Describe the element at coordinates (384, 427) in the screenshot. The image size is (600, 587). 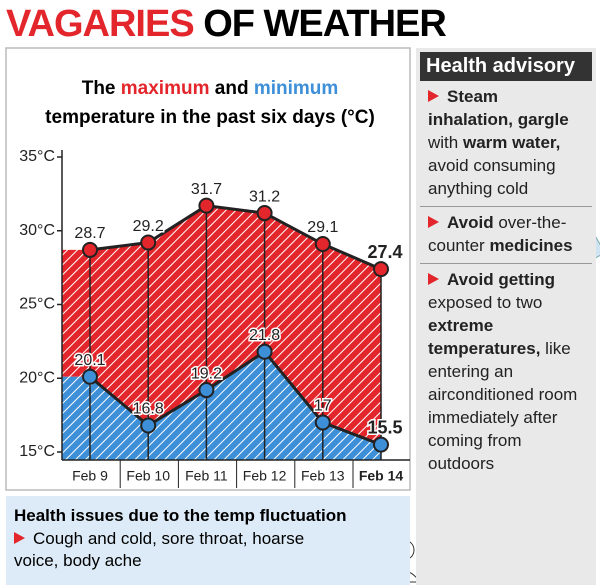
I see `data-label: 15.5` at that location.